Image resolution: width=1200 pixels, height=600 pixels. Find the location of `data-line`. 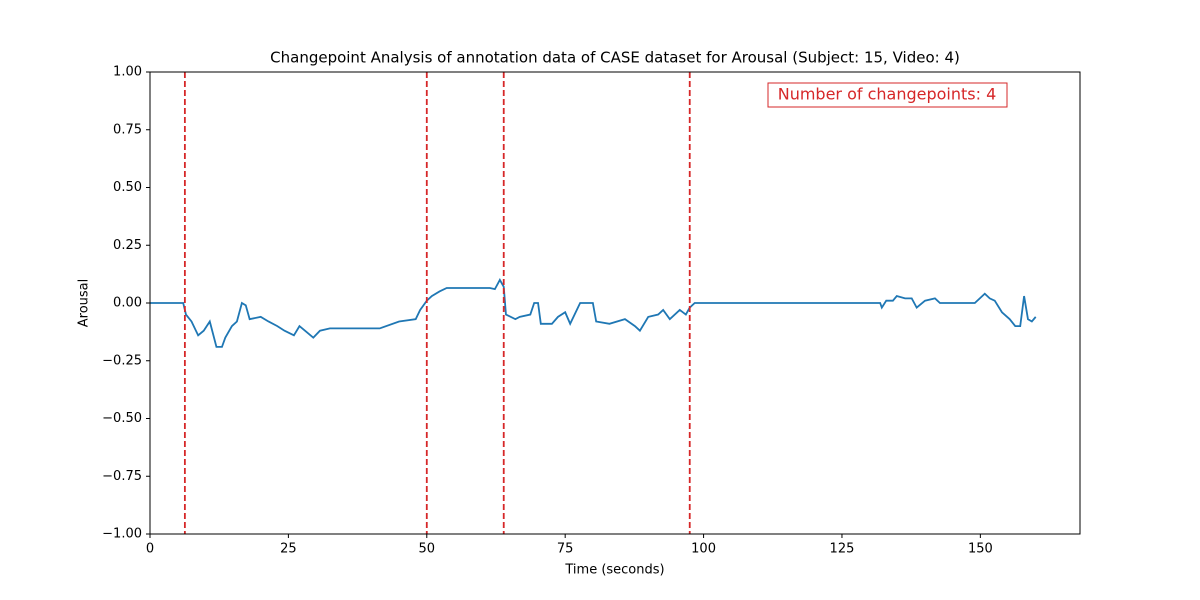

data-line is located at coordinates (593, 313).